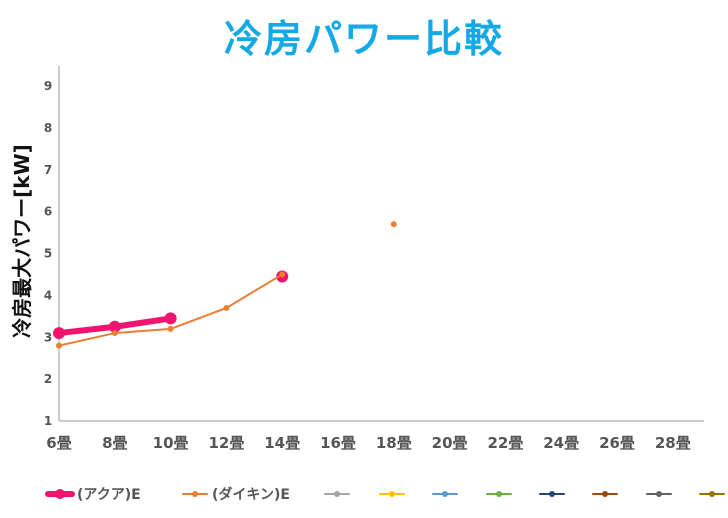 This screenshot has height=518, width=728. Describe the element at coordinates (48, 128) in the screenshot. I see `y-tick-label: 8` at that location.